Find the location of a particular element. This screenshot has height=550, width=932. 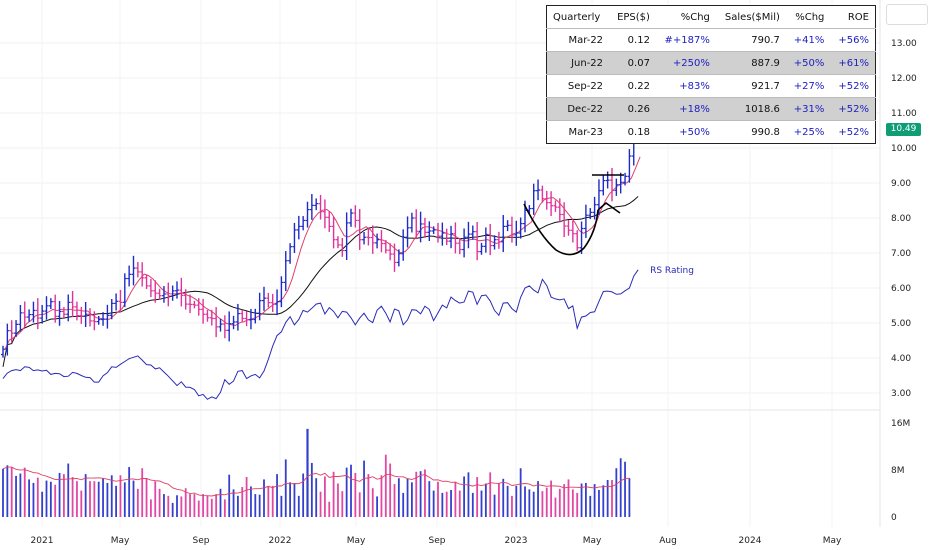

eps-cell: 0.26 is located at coordinates (632, 109).